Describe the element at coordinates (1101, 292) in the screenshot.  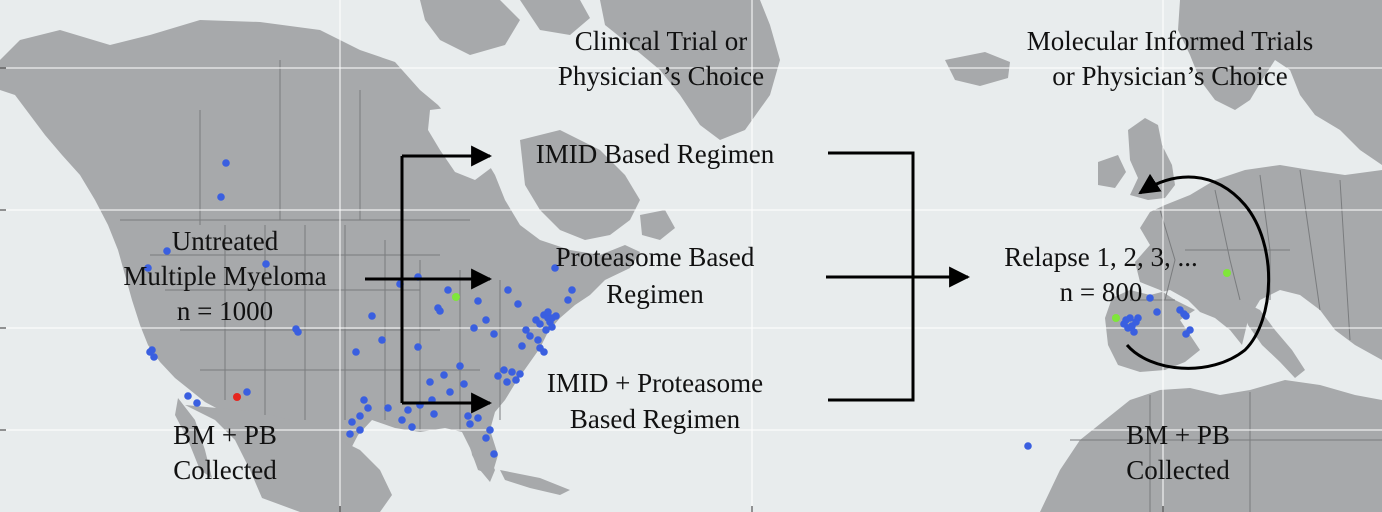
I see `relapse-count: n = 800` at that location.